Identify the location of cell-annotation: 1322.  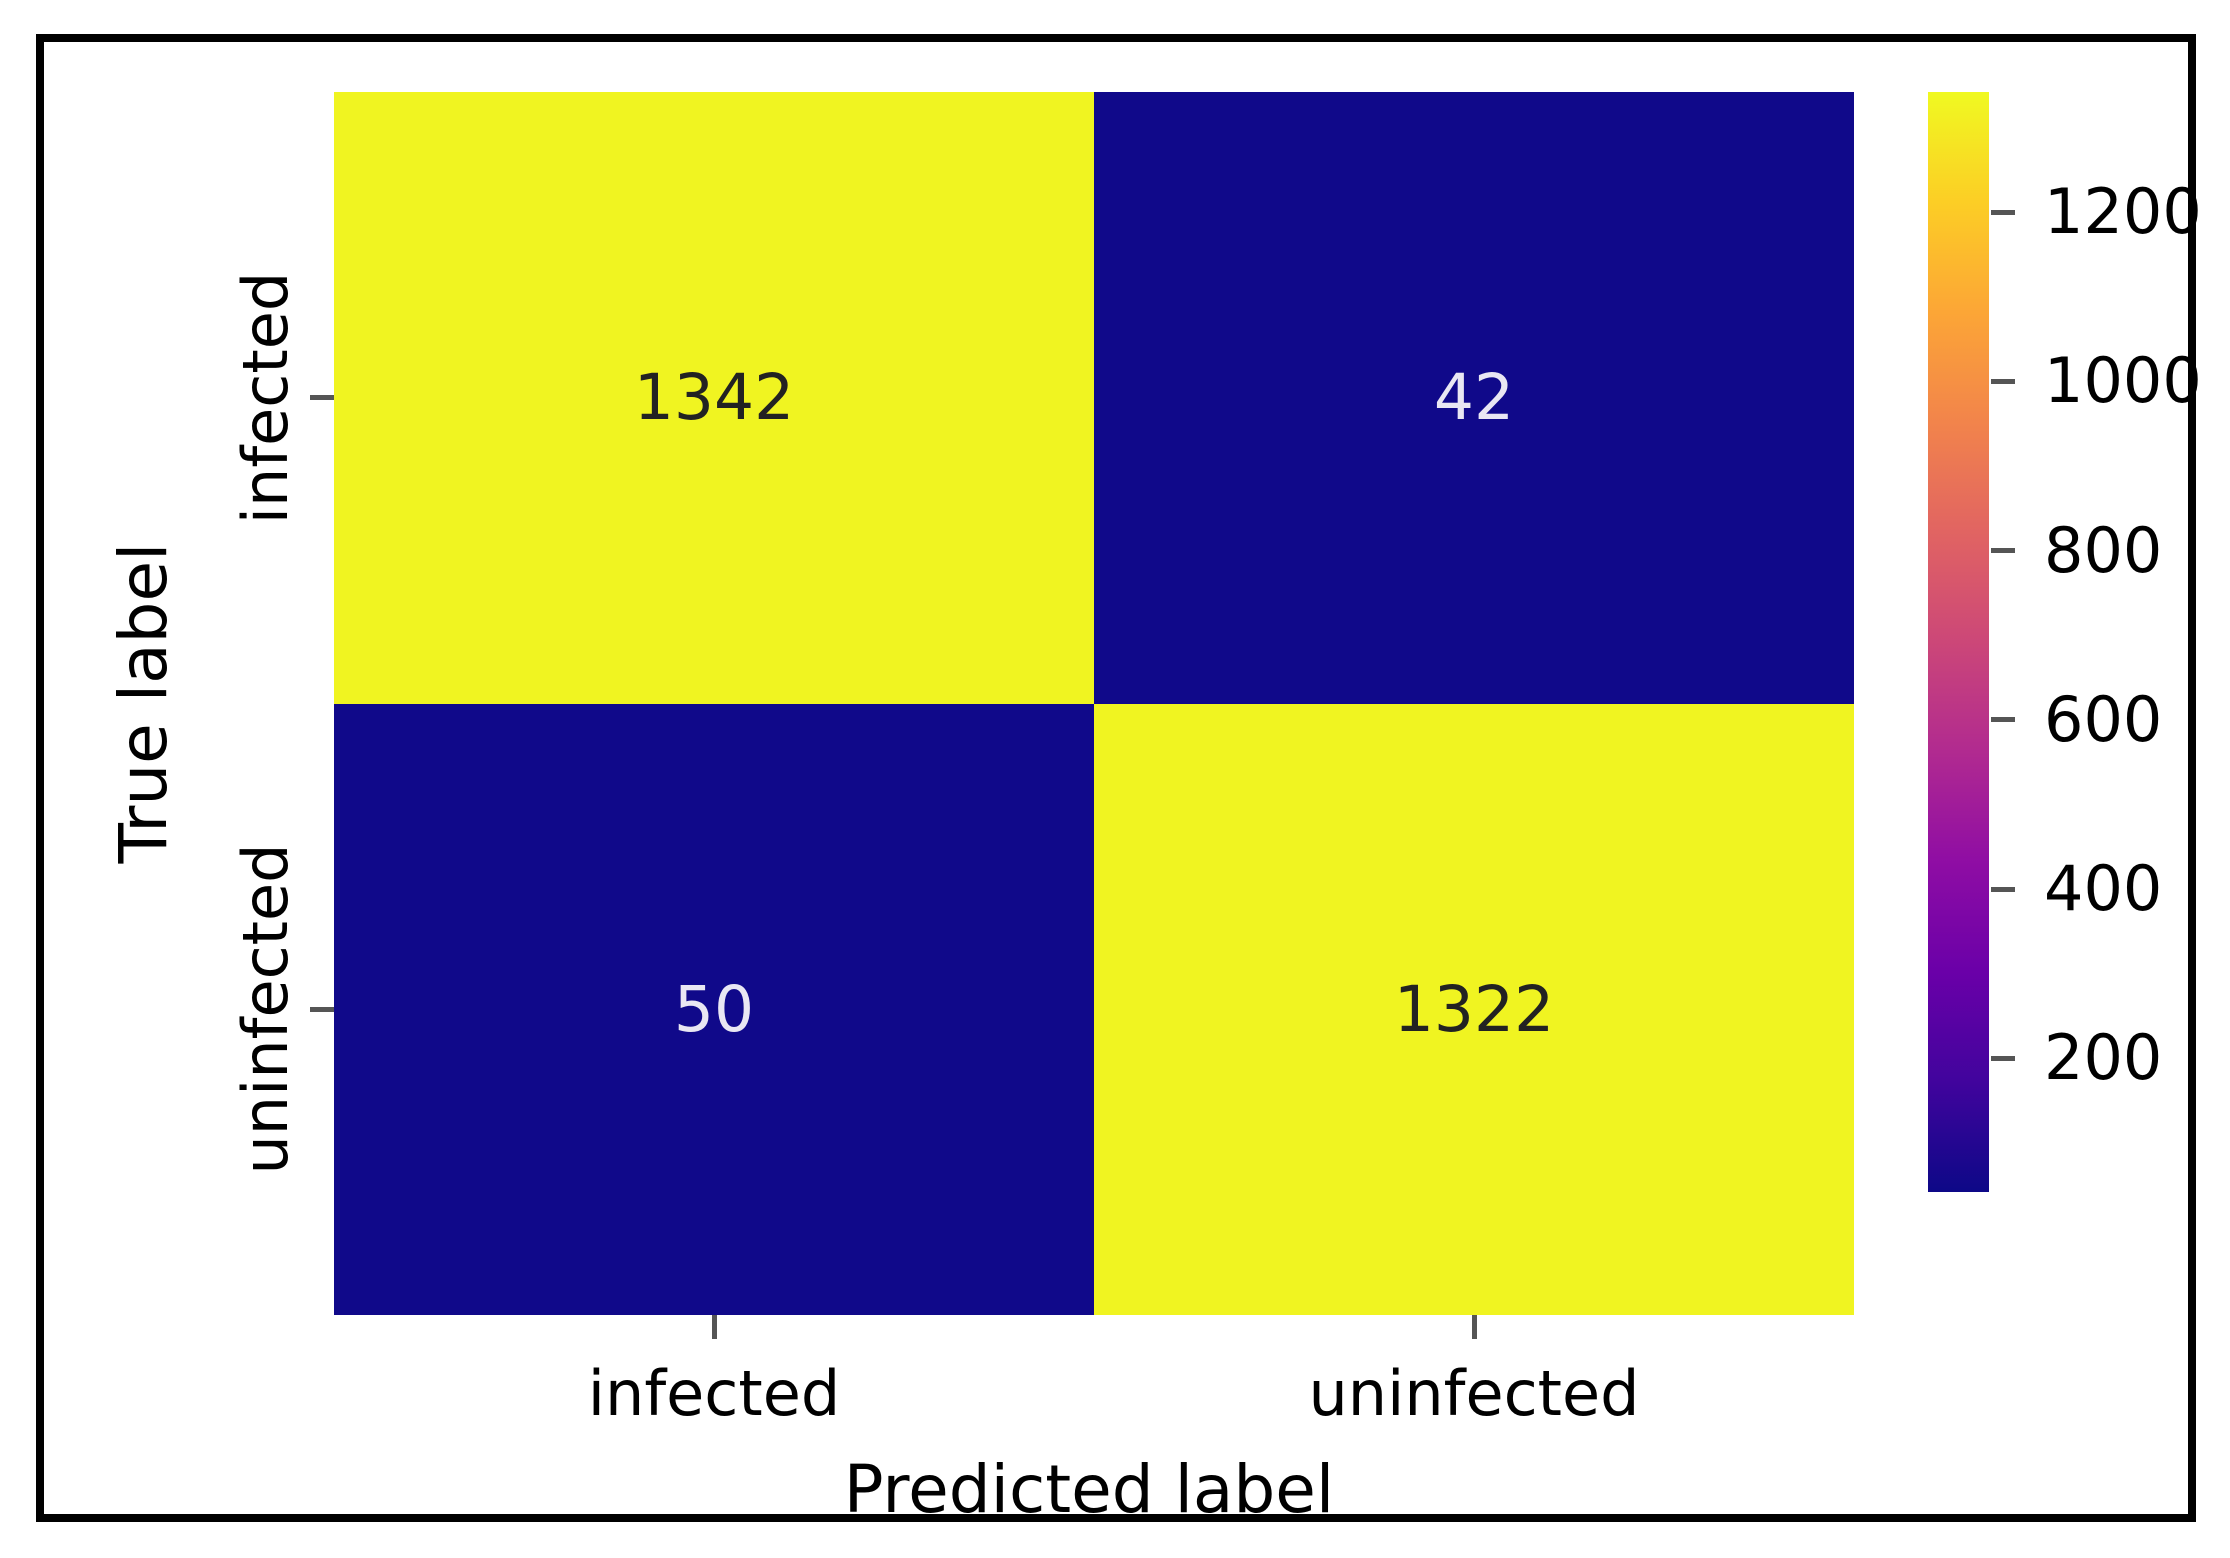
(1474, 1009).